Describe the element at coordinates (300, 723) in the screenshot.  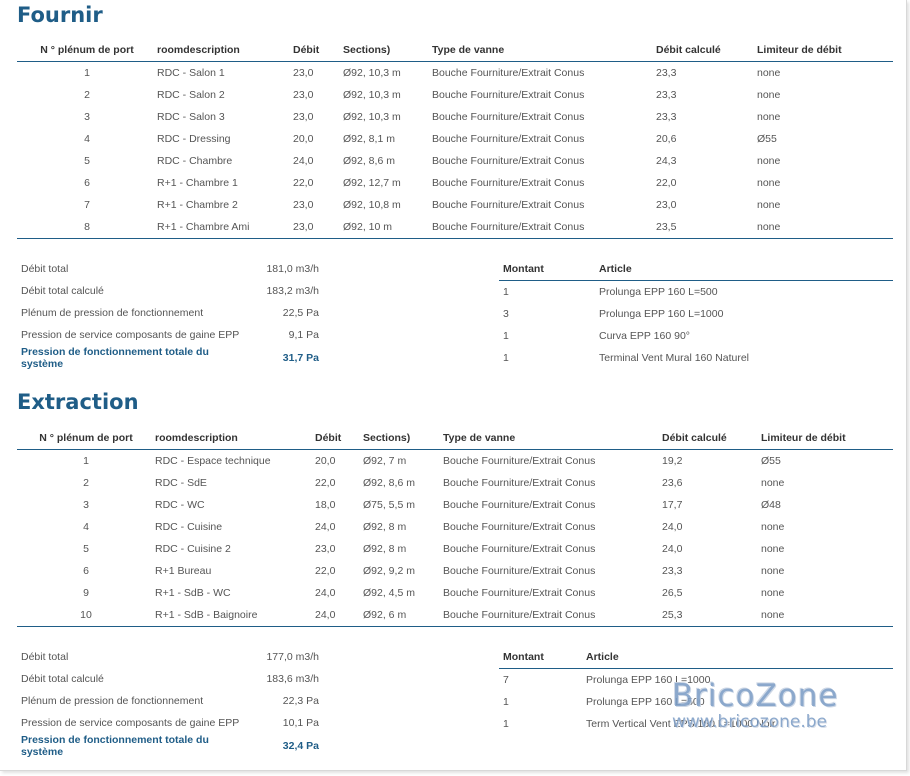
I see `summary-value: 10,1 Pa` at that location.